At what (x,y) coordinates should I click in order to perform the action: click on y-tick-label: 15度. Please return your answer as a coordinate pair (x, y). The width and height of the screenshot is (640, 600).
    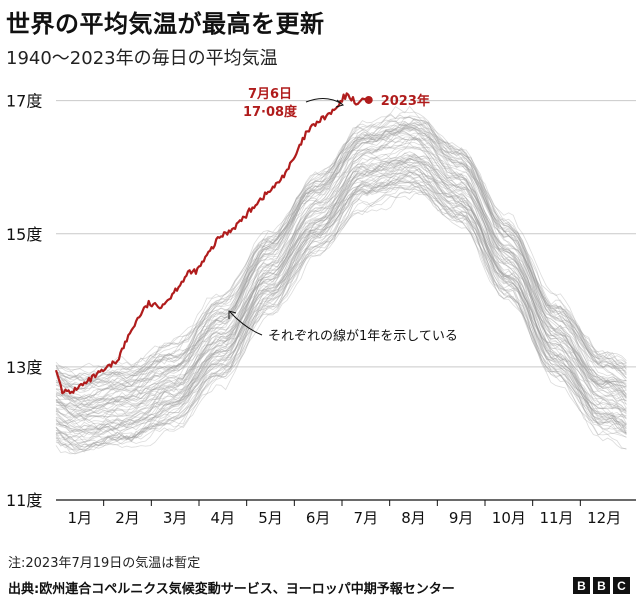
    Looking at the image, I should click on (24, 234).